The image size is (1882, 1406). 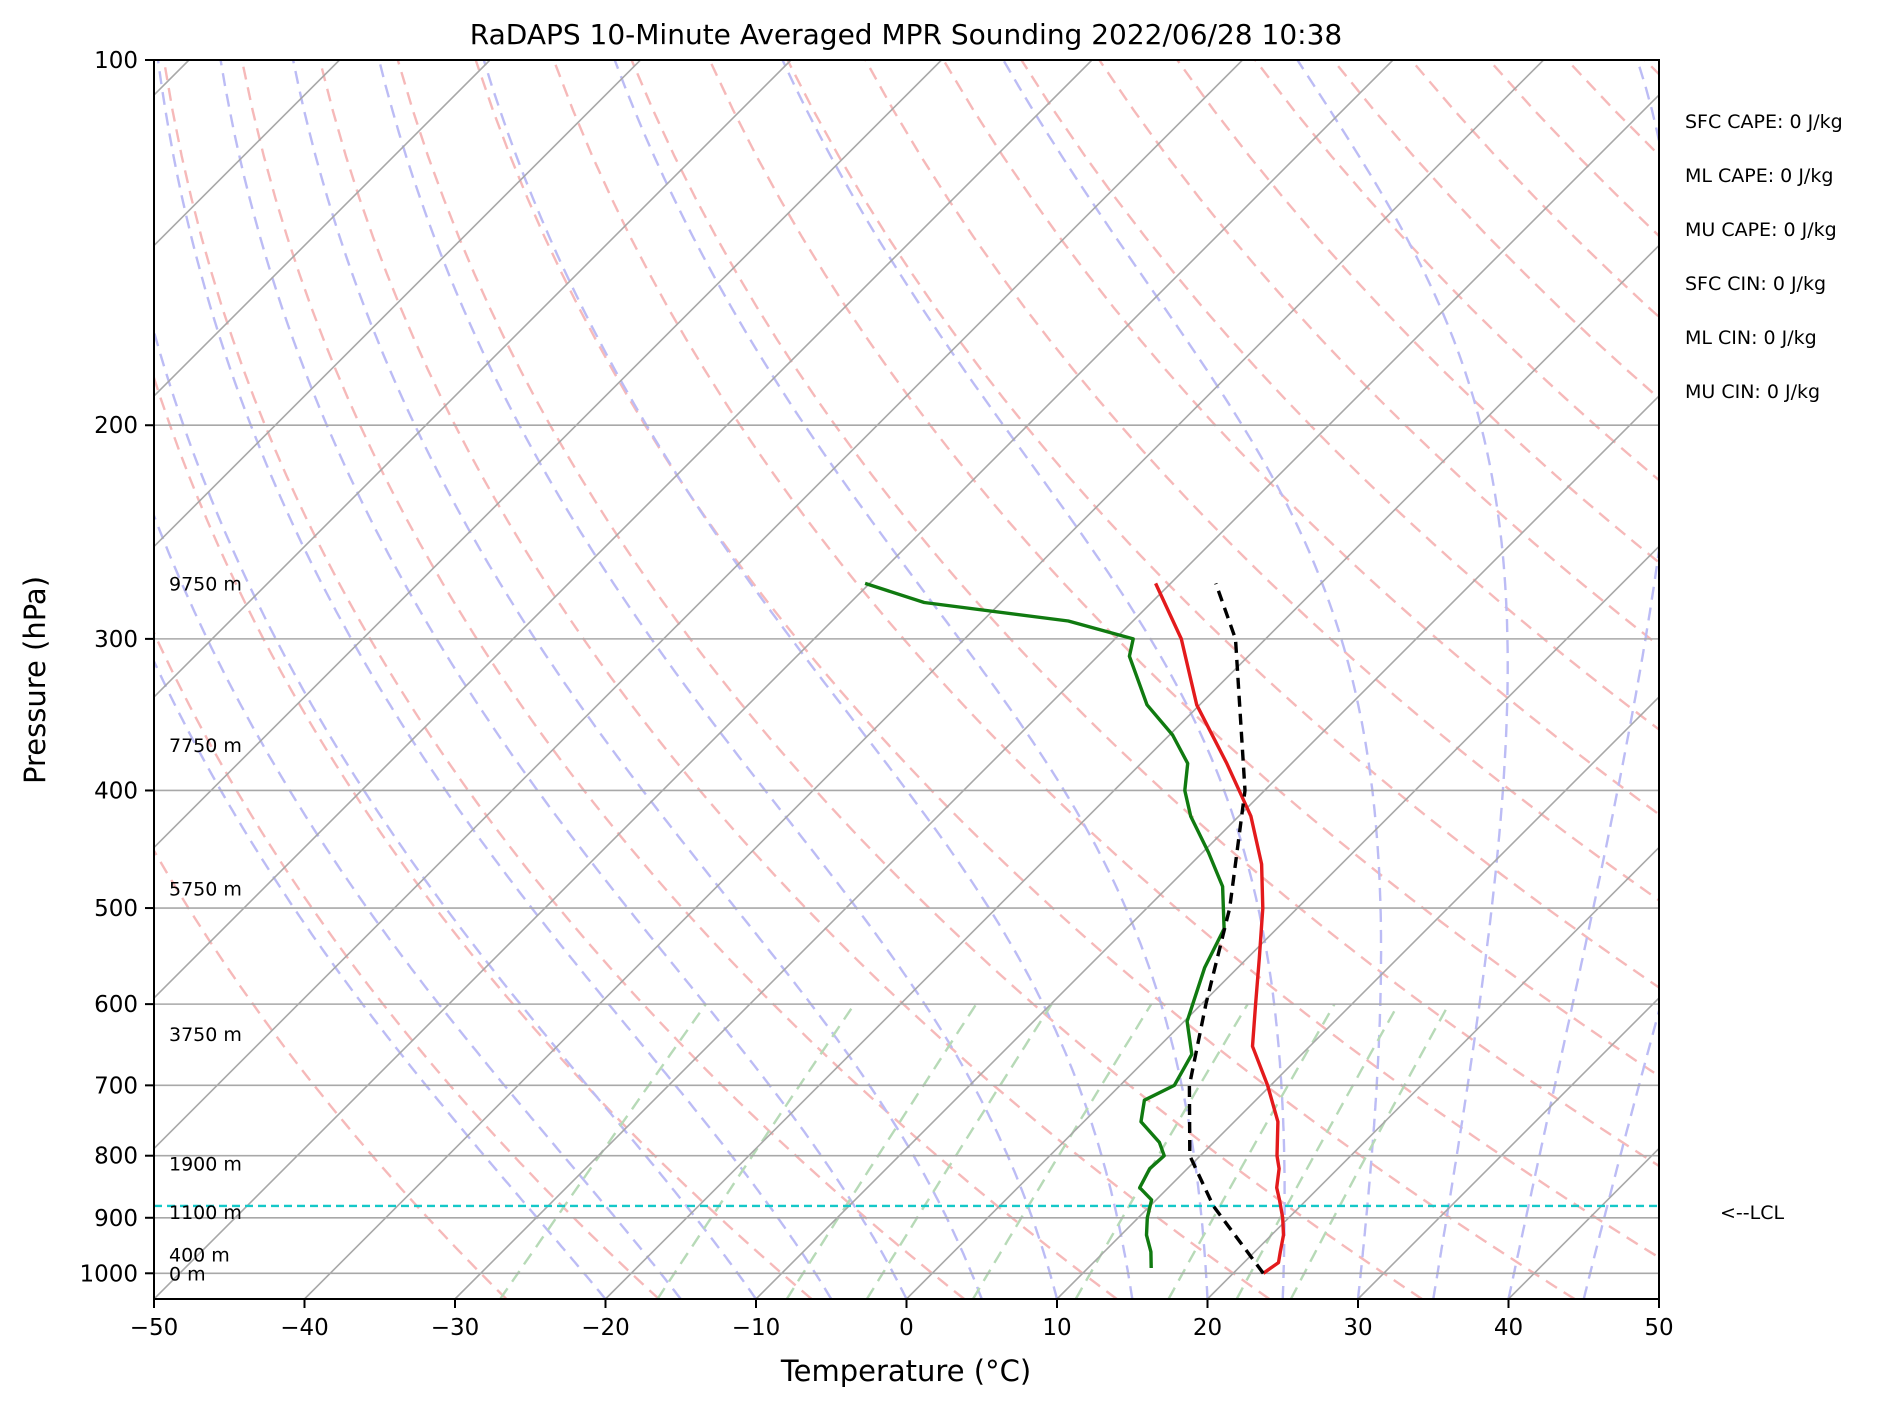 I want to click on x-tick-label: 30, so click(x=1357, y=1328).